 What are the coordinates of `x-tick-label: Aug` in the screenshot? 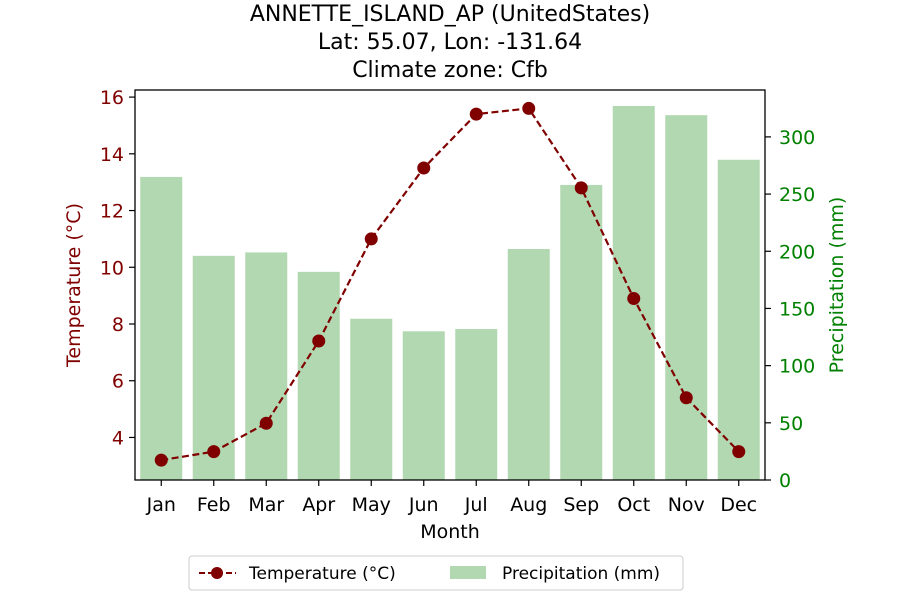 It's located at (528, 505).